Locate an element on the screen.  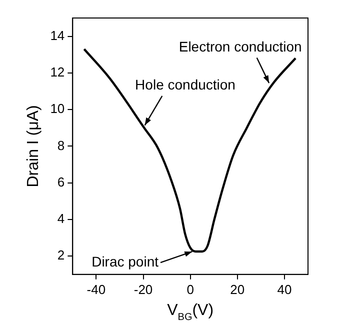
x-tick-label: -20 is located at coordinates (143, 289).